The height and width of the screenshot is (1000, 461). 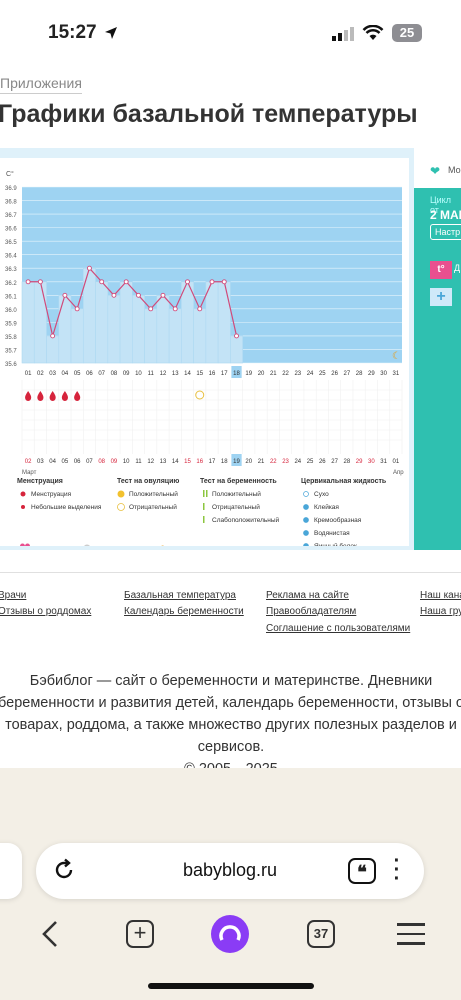 I want to click on side-panel: ❤ Мо Цикл от 2 МАР Настр t° Д +, so click(x=437, y=349).